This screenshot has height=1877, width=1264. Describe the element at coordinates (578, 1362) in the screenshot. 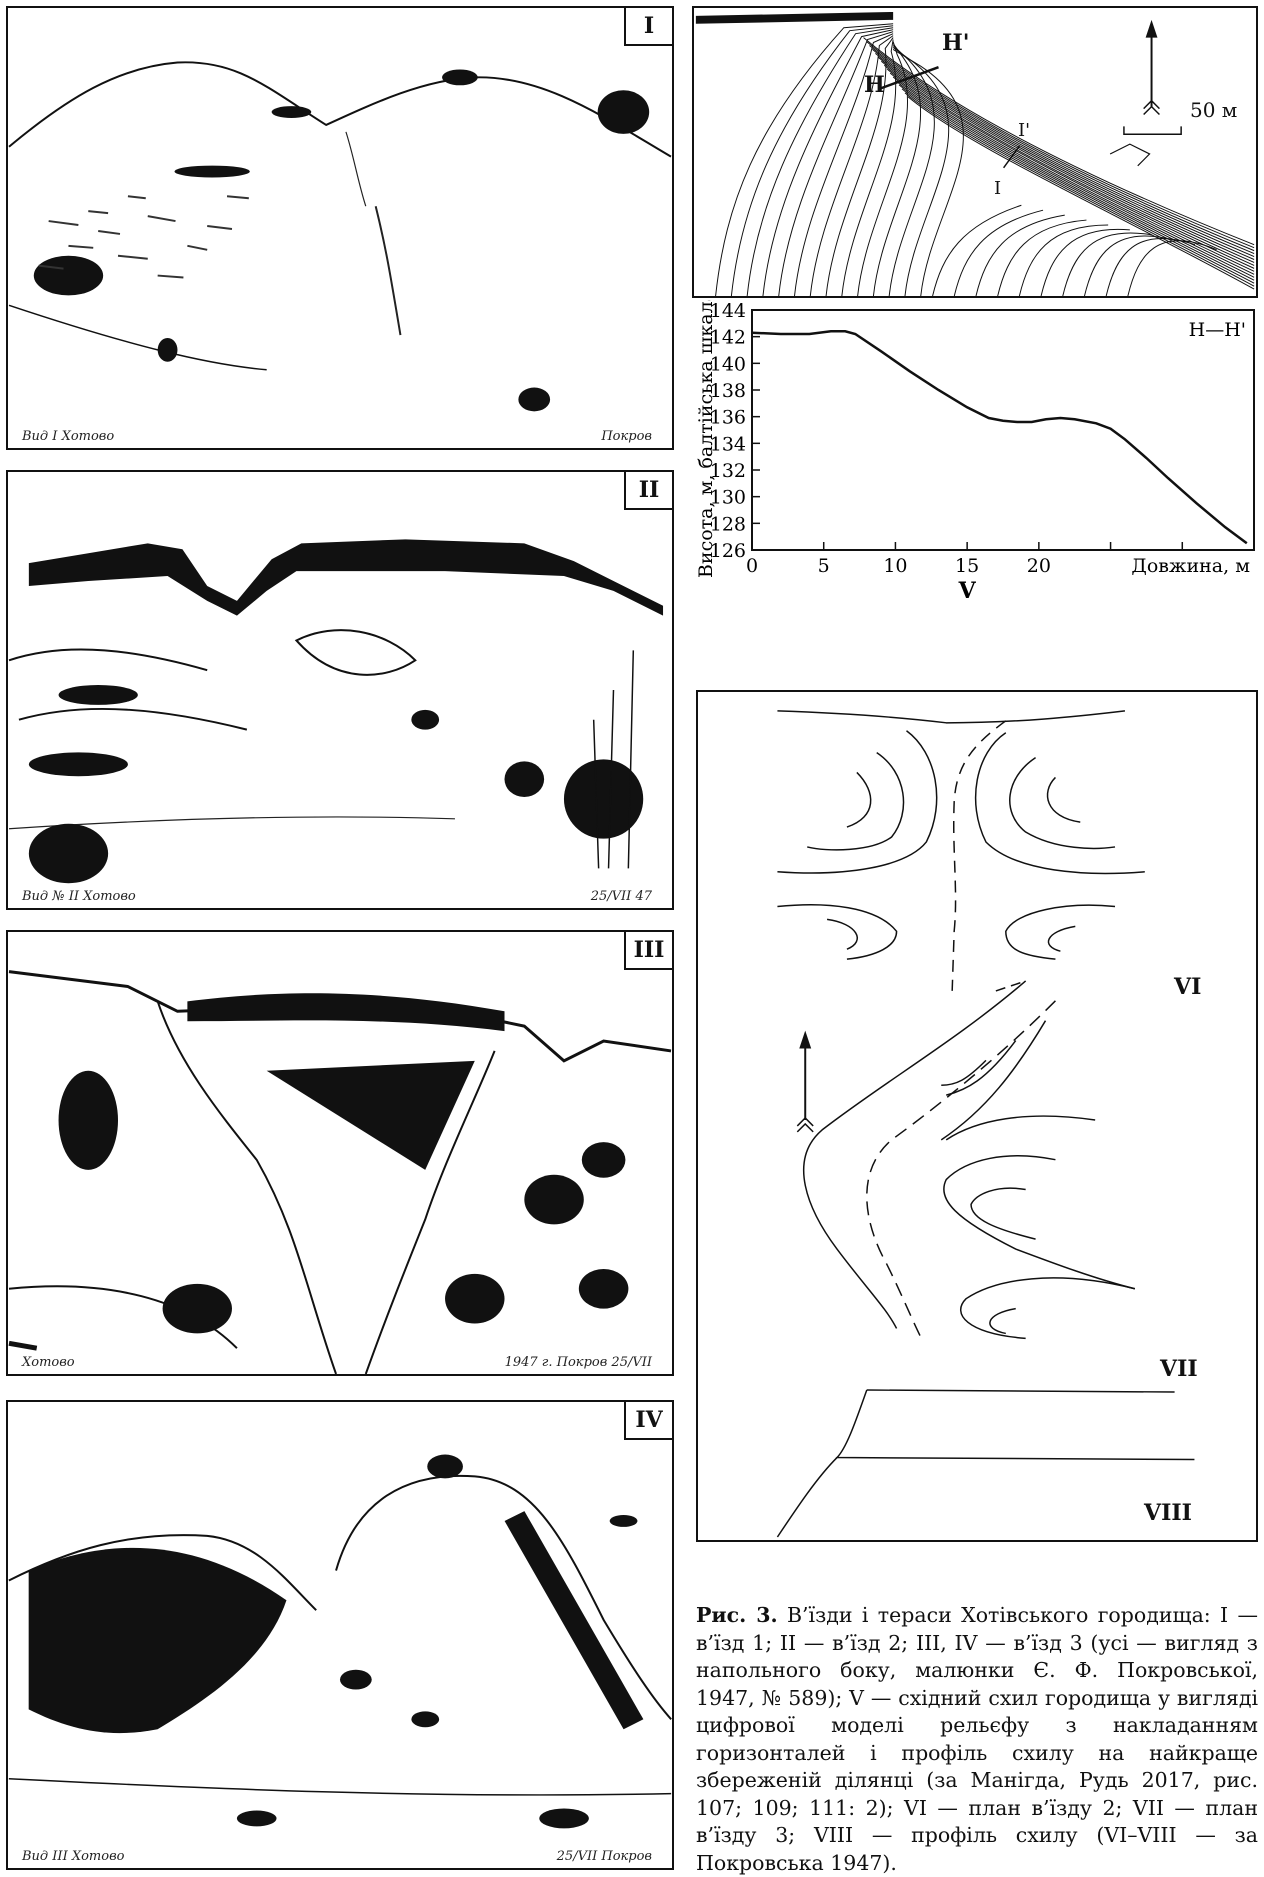

I see `panel-3-signature-right: 1947 г. Покров 25/VII` at that location.